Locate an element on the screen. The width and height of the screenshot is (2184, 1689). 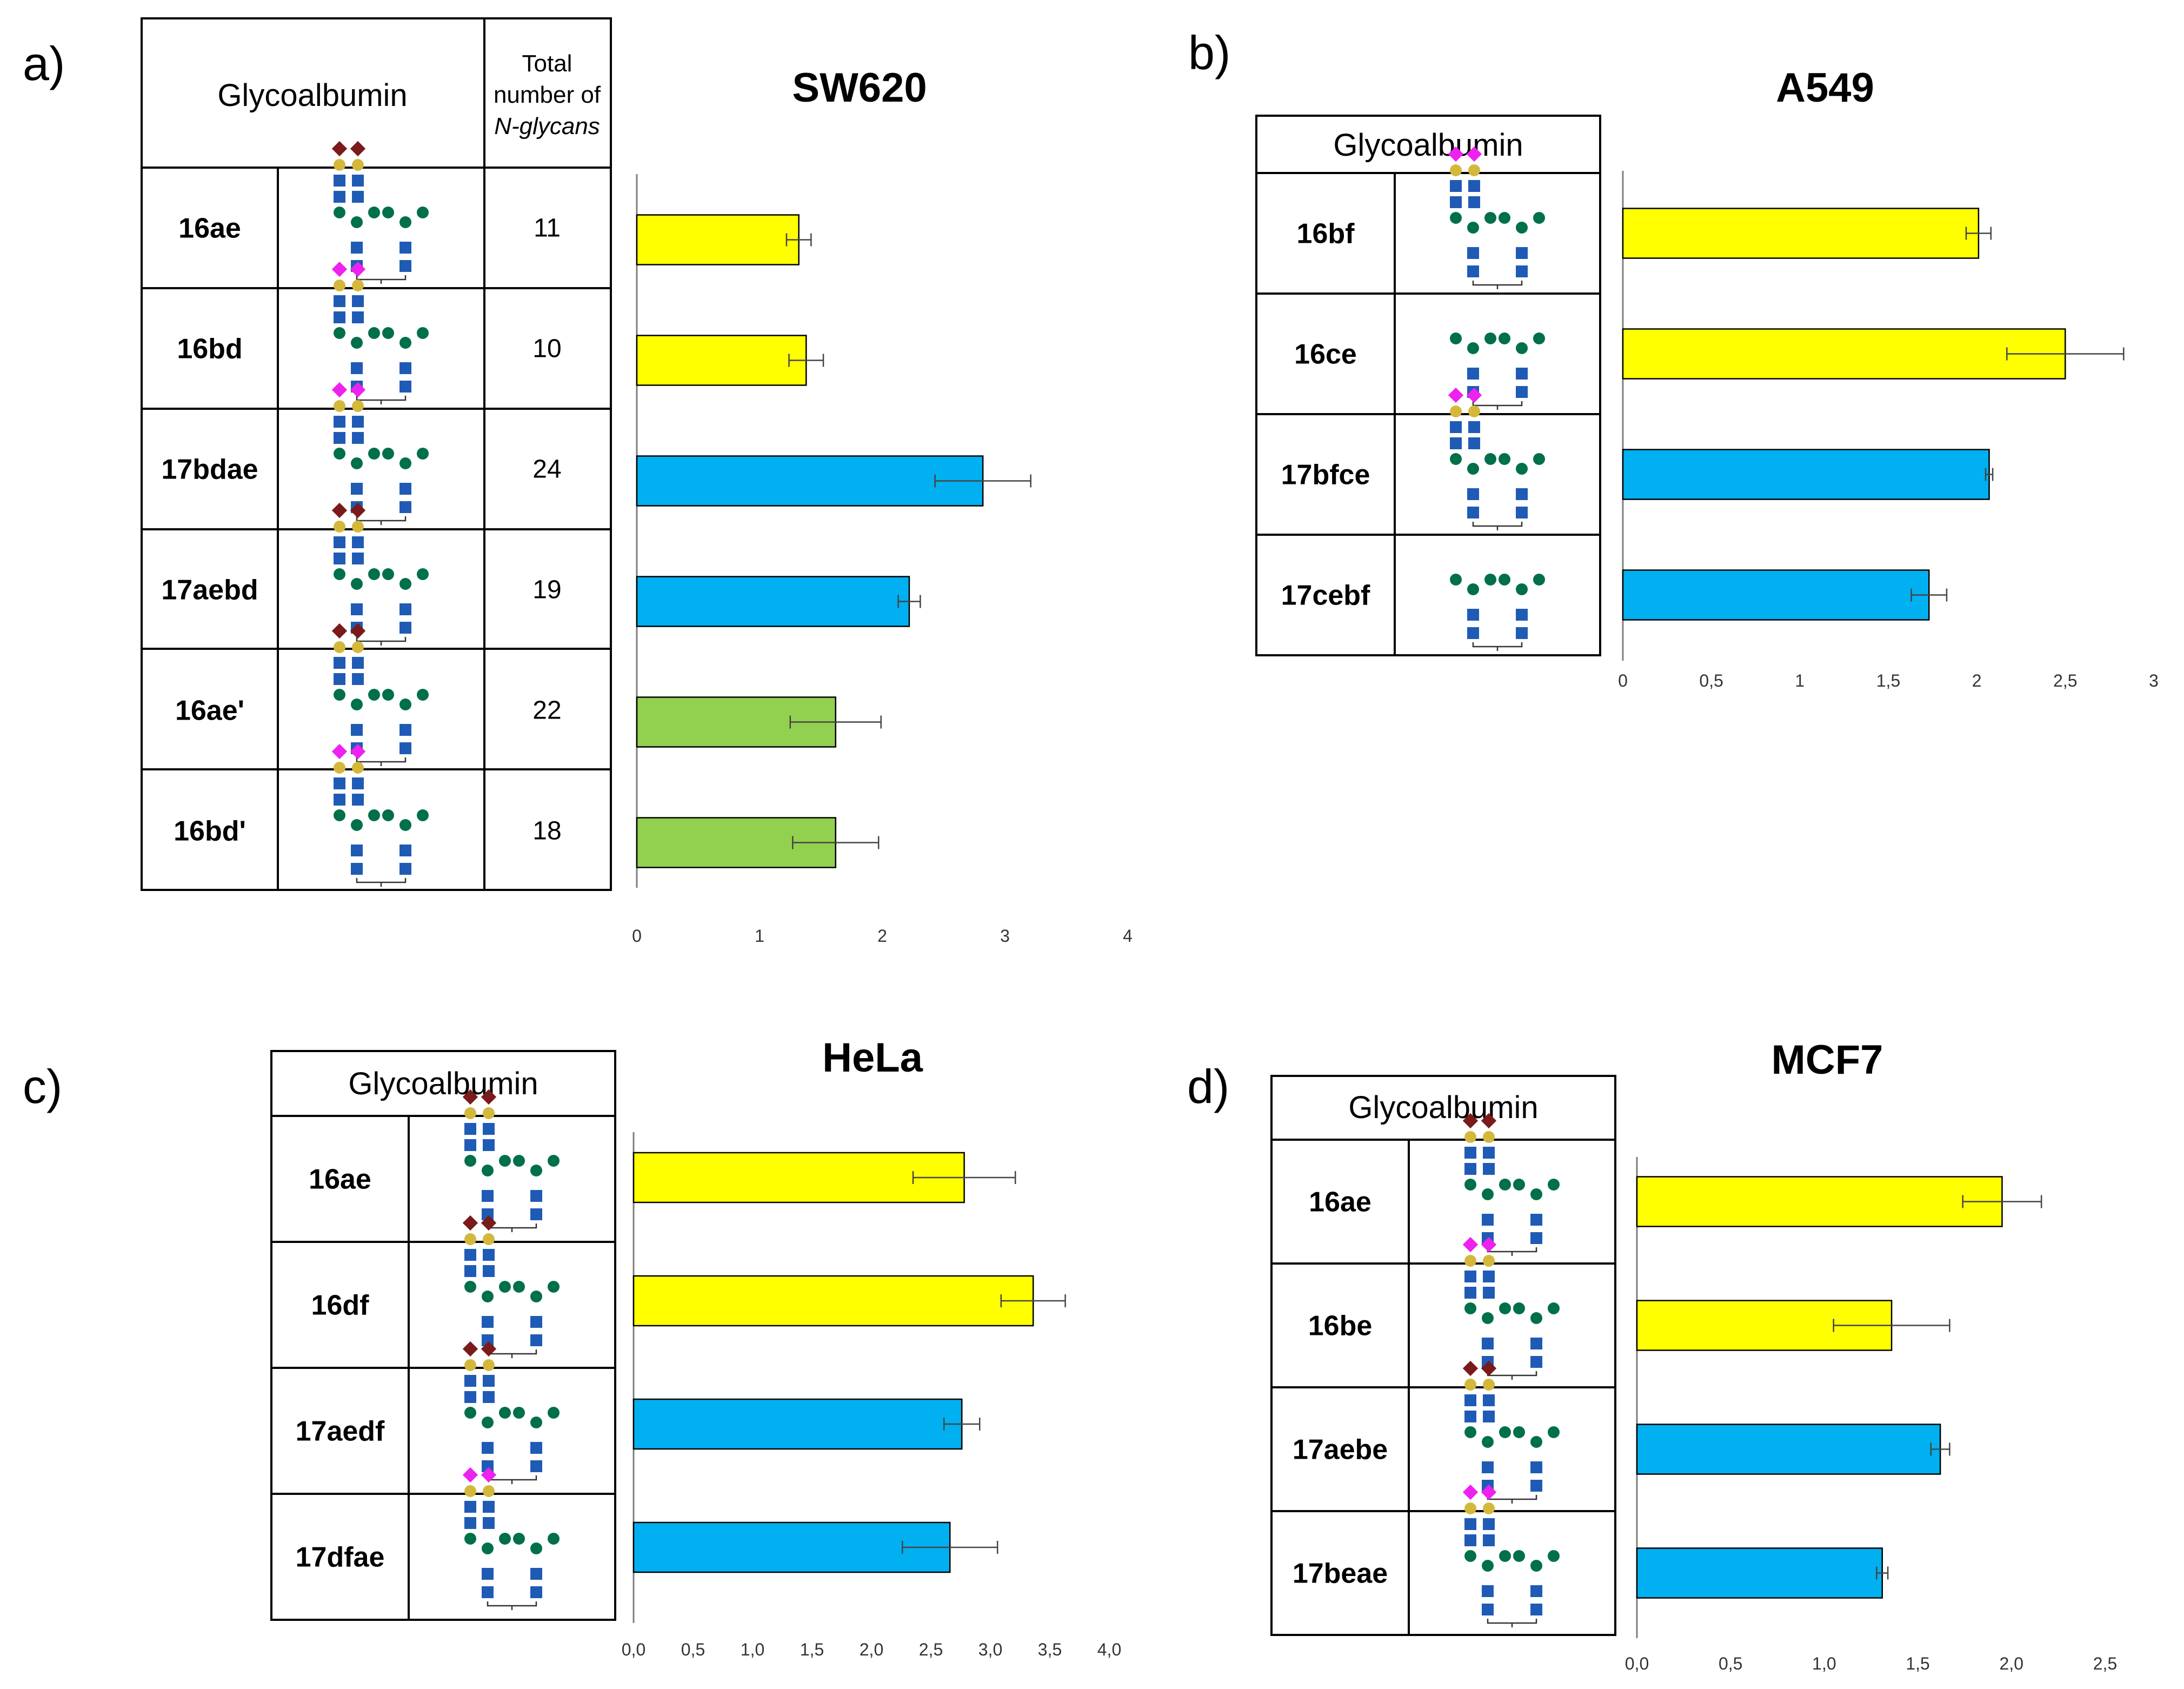
bar-17aedf is located at coordinates (798, 1424).